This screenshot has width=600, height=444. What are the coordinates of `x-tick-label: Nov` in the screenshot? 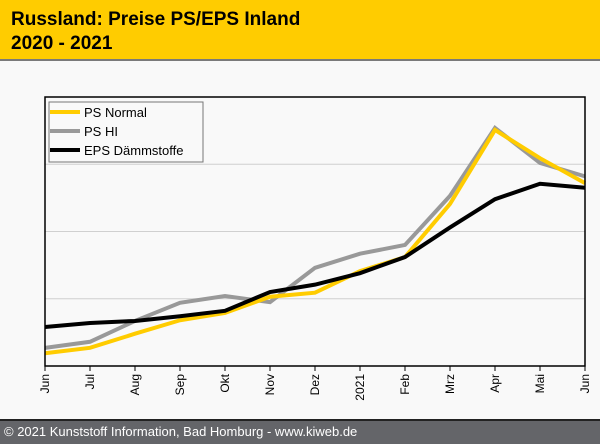 It's located at (270, 384).